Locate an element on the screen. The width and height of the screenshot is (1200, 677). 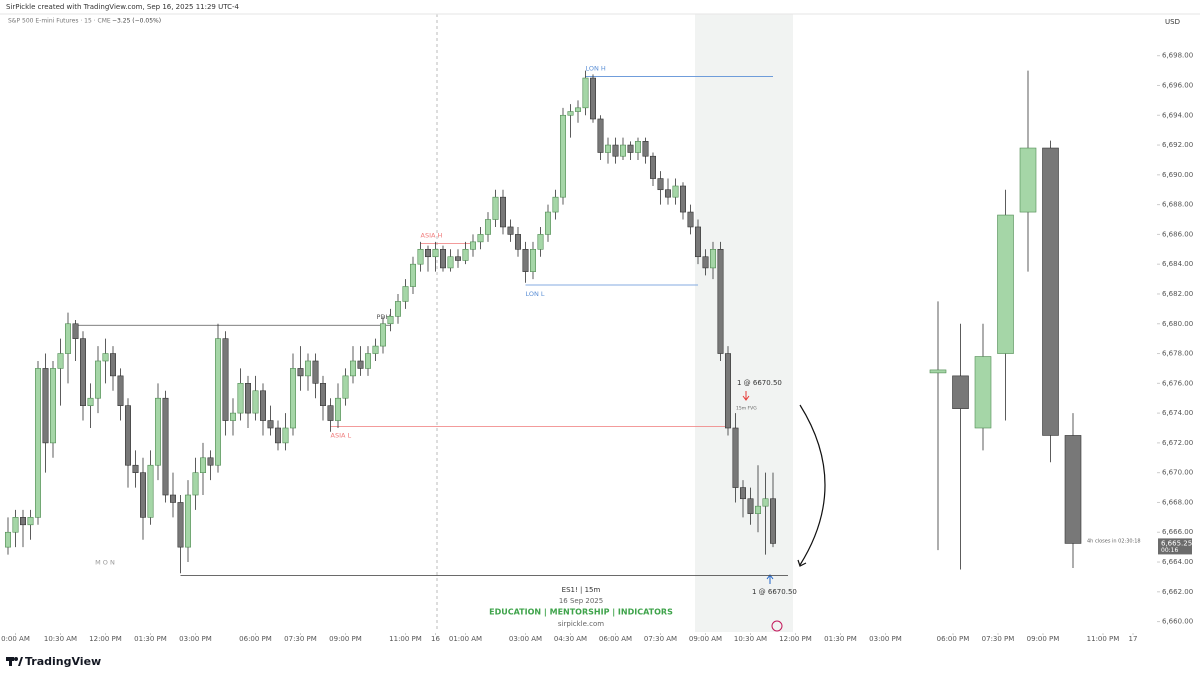
fvg-label: 15m FVG is located at coordinates (746, 409).